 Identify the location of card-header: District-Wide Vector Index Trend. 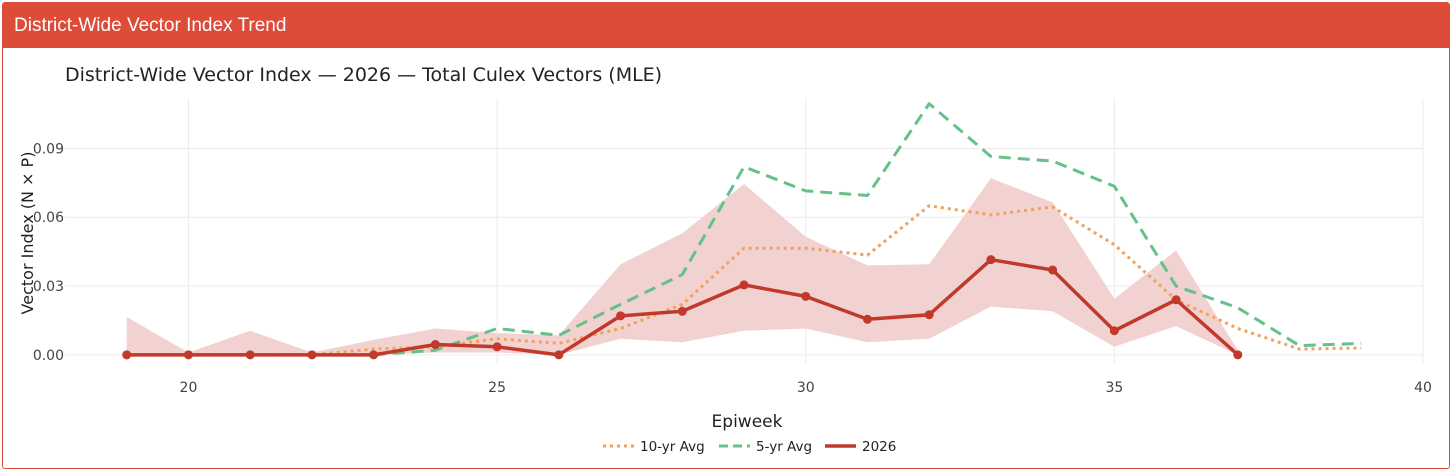
(726, 25).